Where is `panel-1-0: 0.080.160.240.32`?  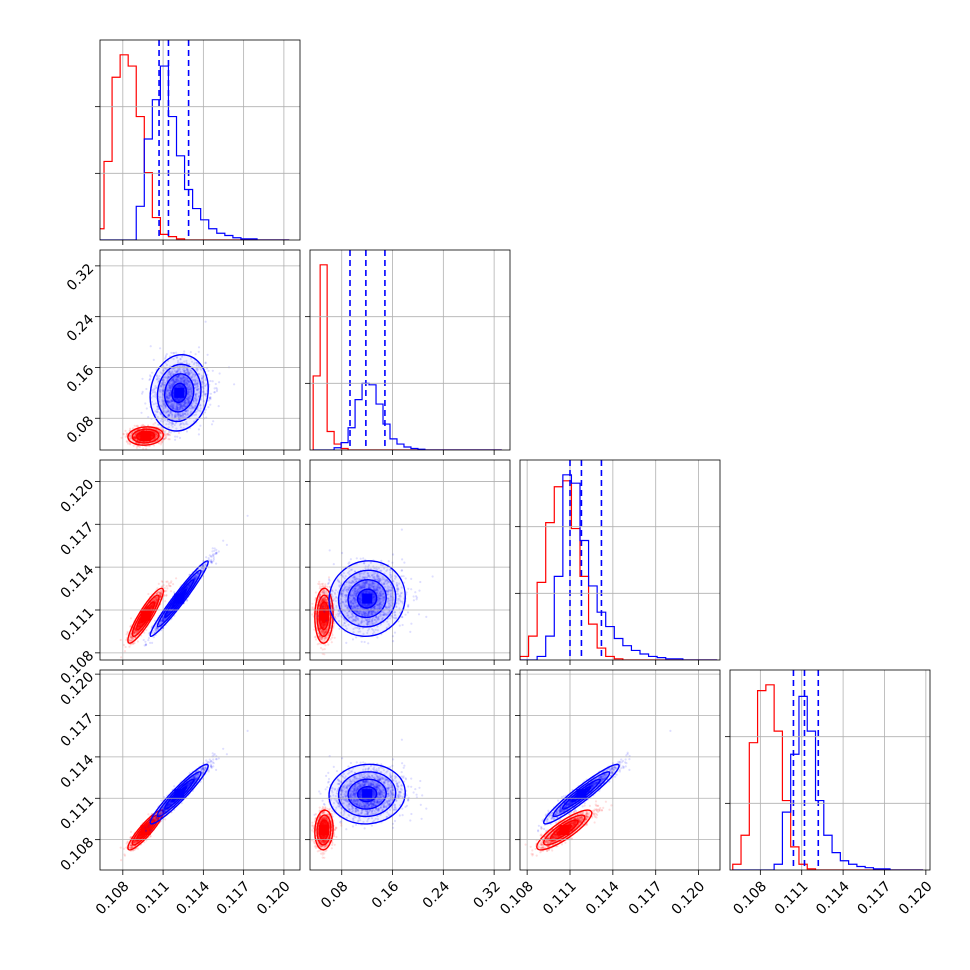
panel-1-0: 0.080.160.240.32 is located at coordinates (182, 352).